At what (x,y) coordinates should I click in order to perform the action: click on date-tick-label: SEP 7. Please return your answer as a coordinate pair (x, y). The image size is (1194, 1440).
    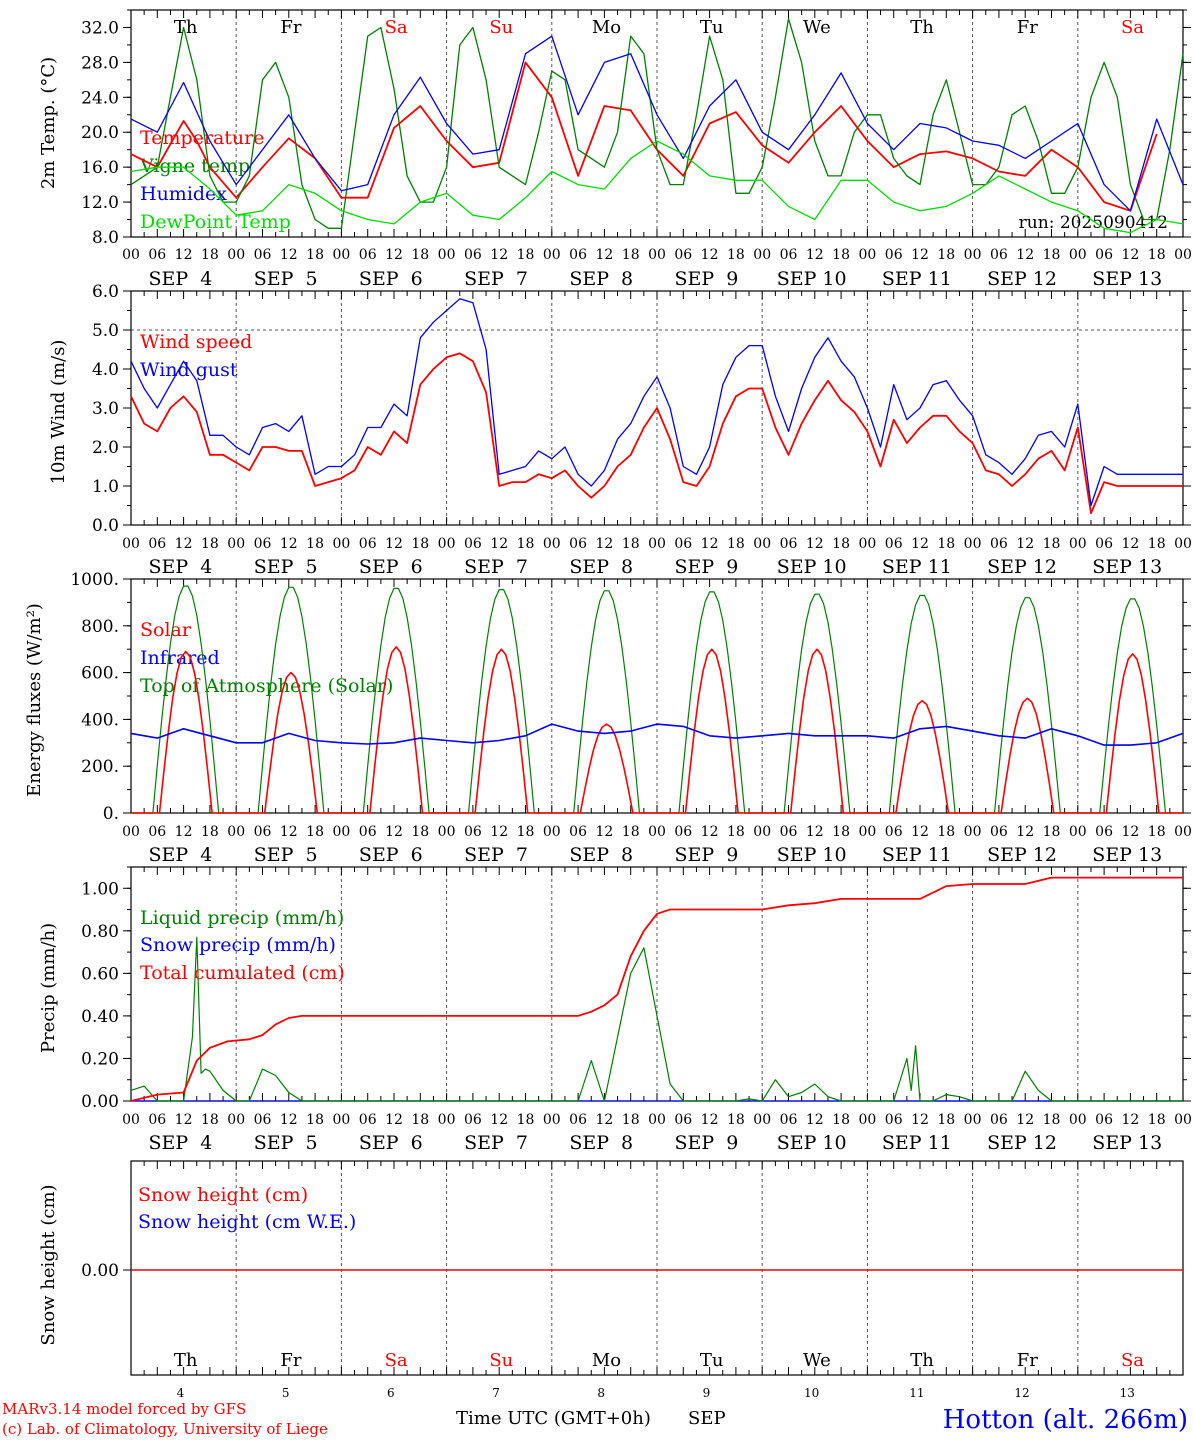
    Looking at the image, I should click on (496, 855).